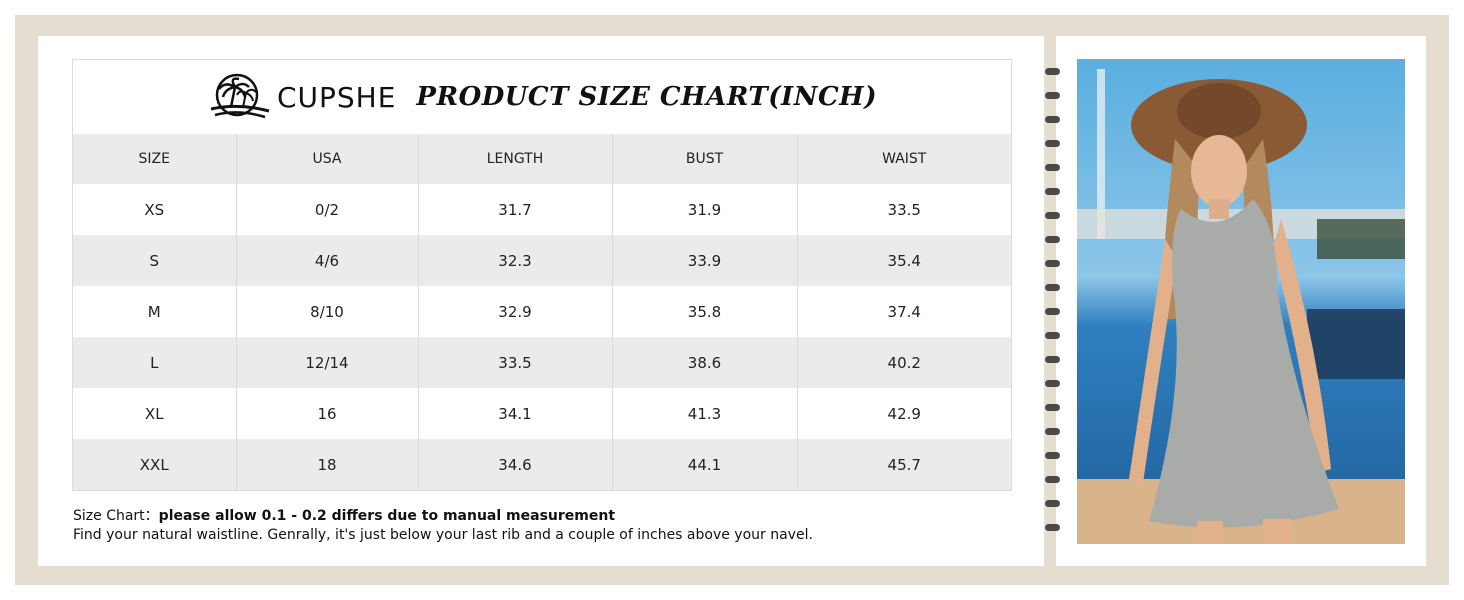  Describe the element at coordinates (155, 464) in the screenshot. I see `table-cell: XXL` at that location.